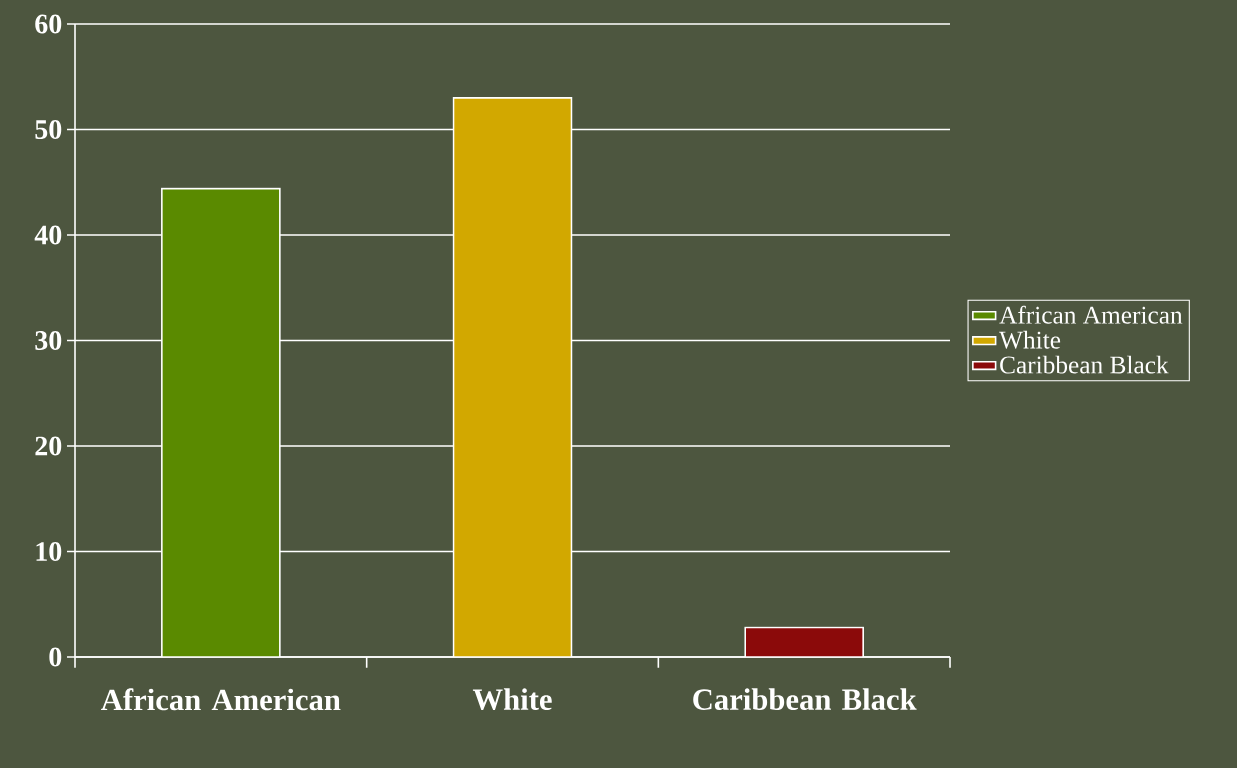 This screenshot has height=768, width=1237. Describe the element at coordinates (1084, 364) in the screenshot. I see `legend-label: Caribbean Black` at that location.